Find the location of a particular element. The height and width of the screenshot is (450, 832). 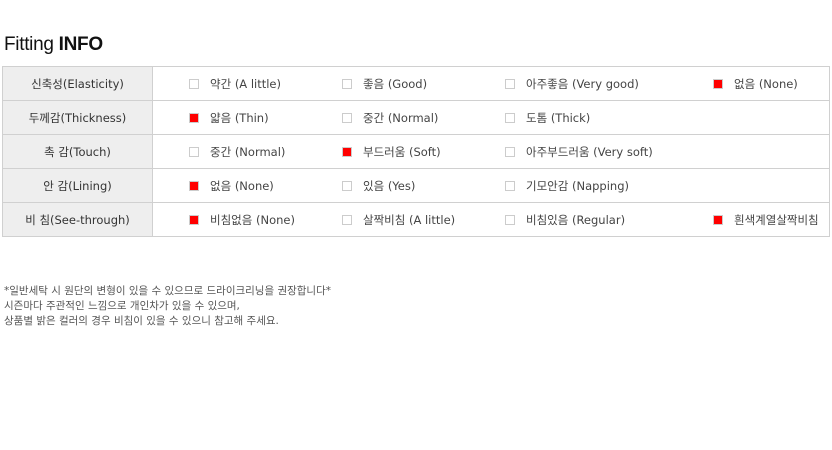

option-label: 흰색계열살짝비침 is located at coordinates (776, 219).